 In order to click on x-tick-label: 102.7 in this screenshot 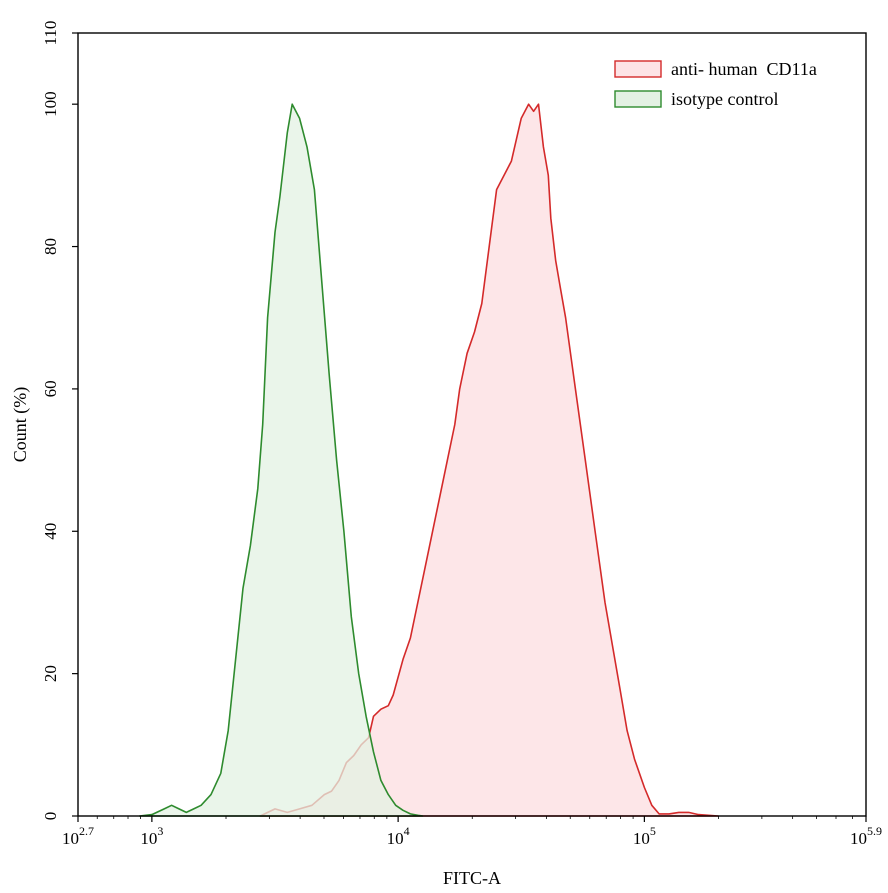, I will do `click(78, 836)`.